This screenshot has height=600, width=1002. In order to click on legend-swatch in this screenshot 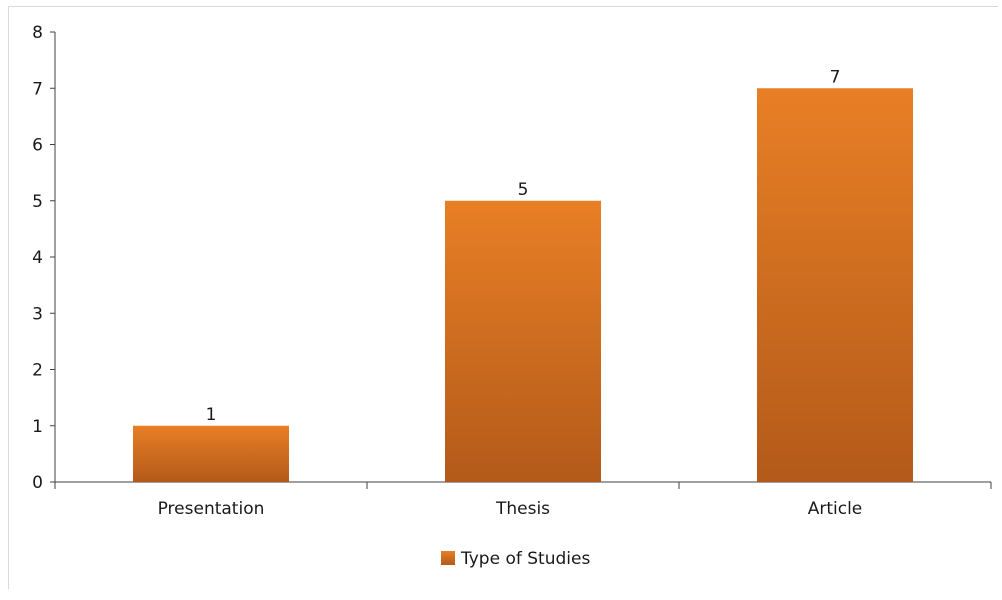, I will do `click(448, 558)`.